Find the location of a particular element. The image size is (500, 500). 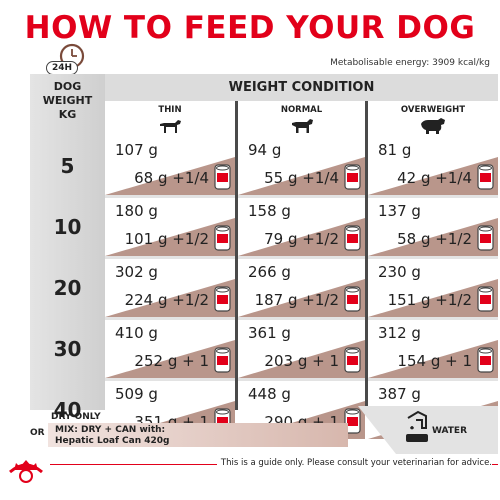

feeding-cell: 180 g 101 g +1/2 is located at coordinates (170, 227).